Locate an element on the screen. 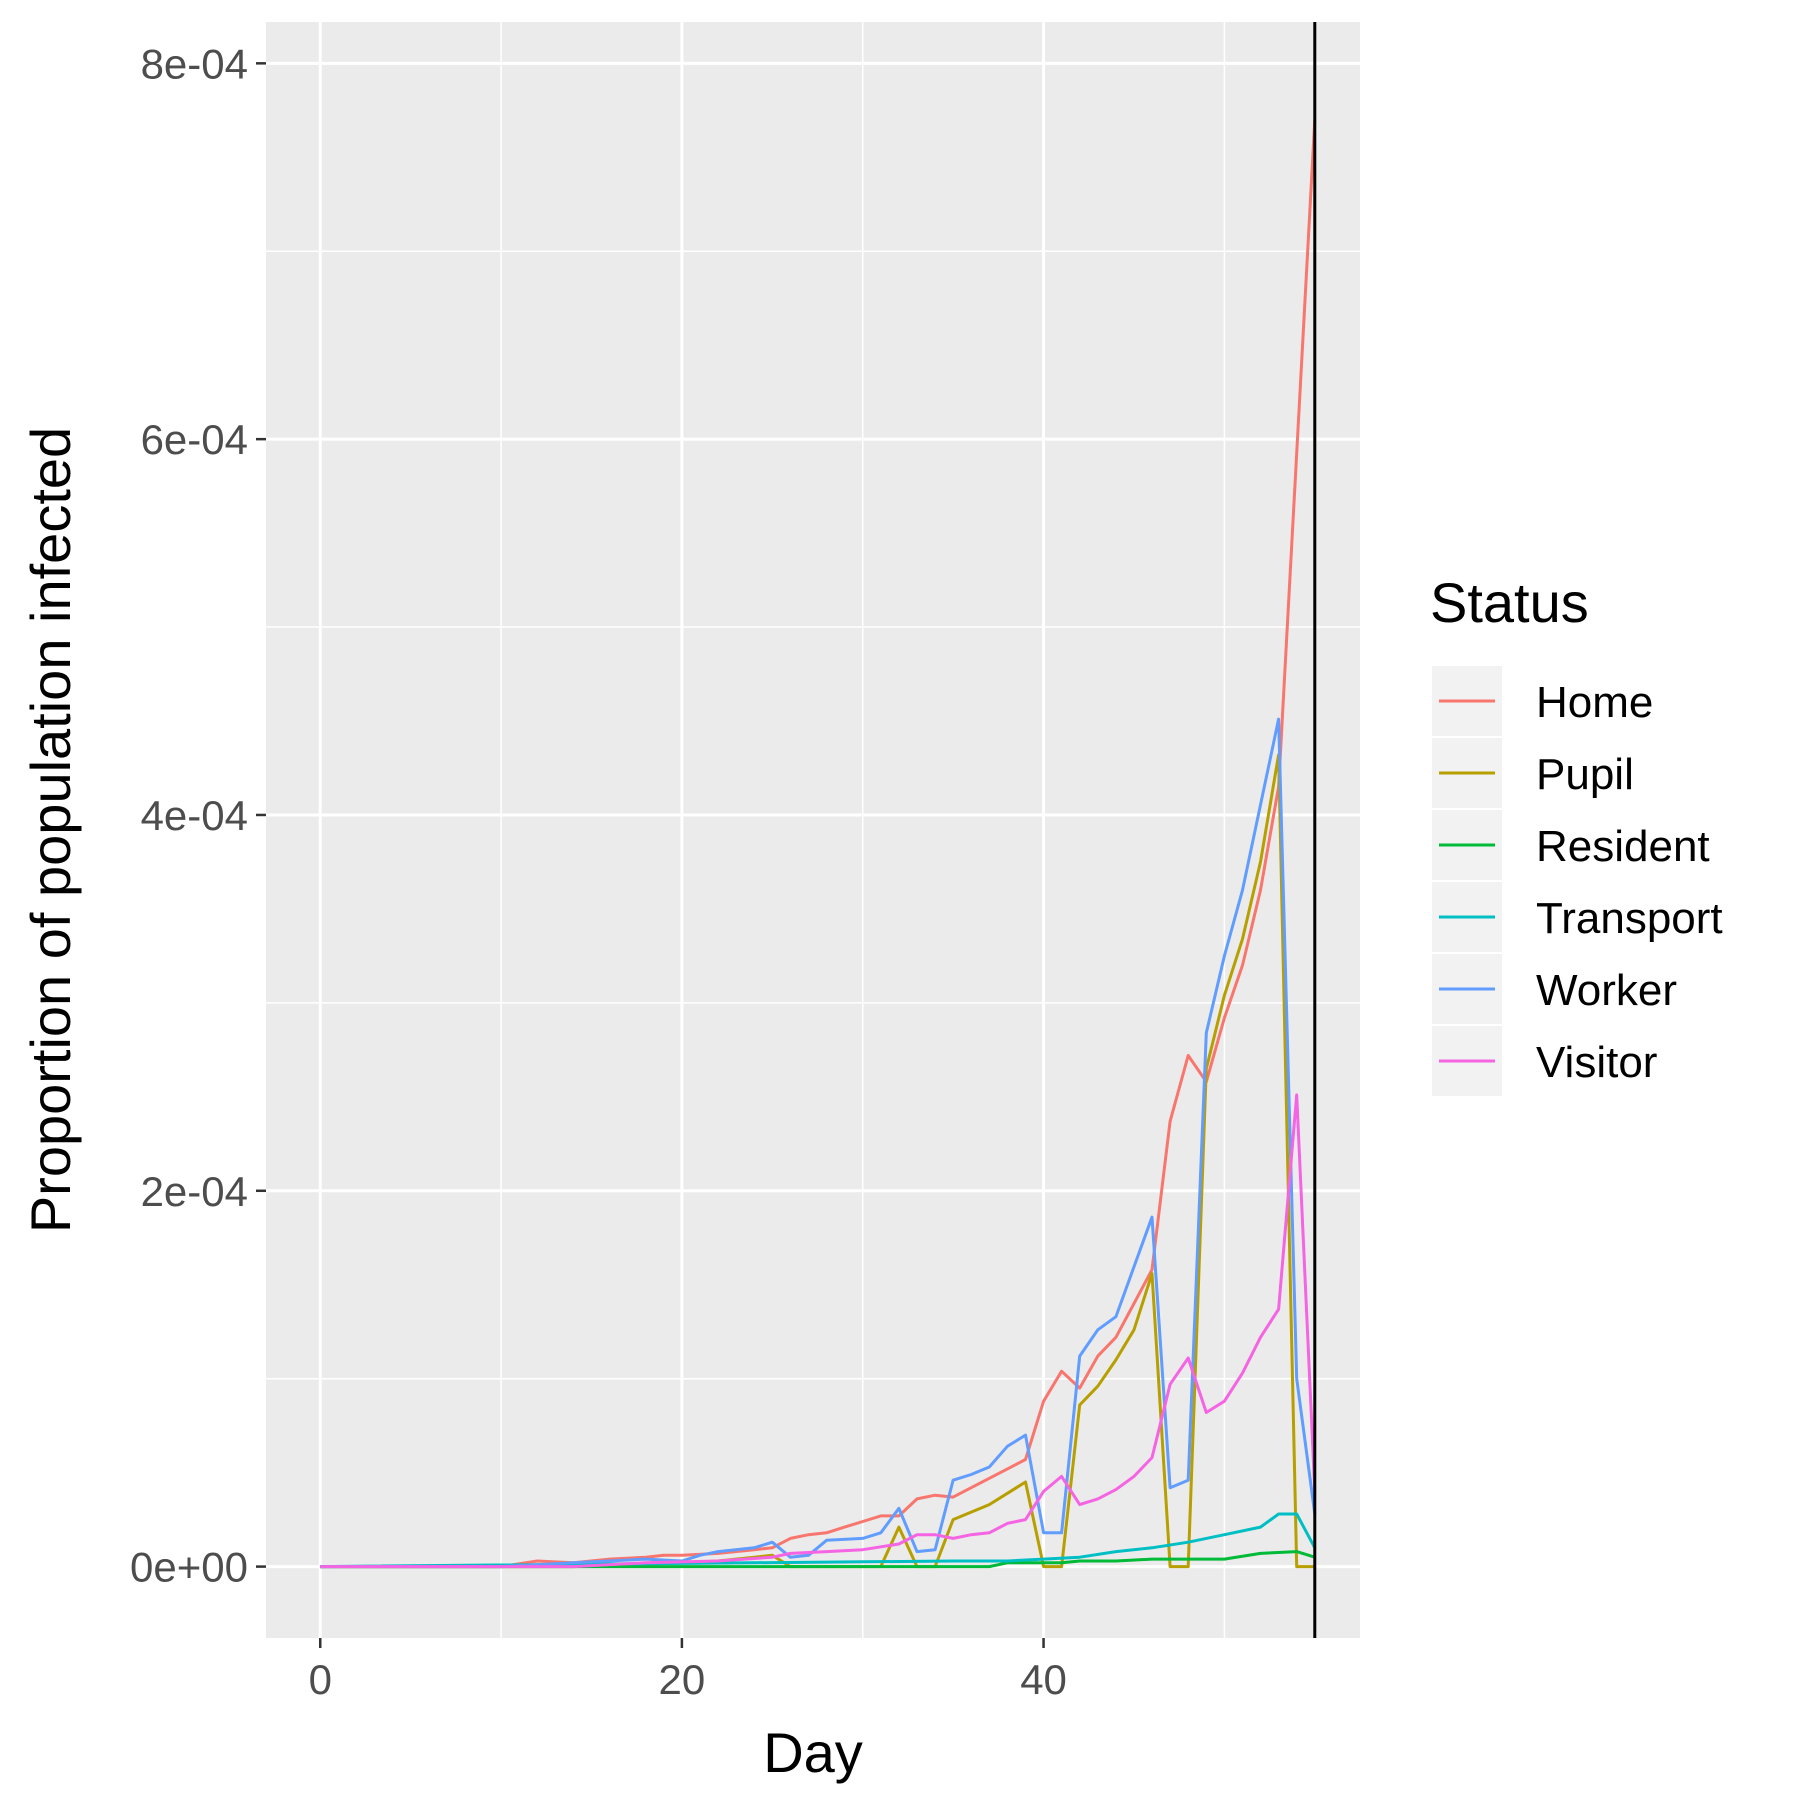 The height and width of the screenshot is (1800, 1800). legend-title: Status is located at coordinates (1509, 602).